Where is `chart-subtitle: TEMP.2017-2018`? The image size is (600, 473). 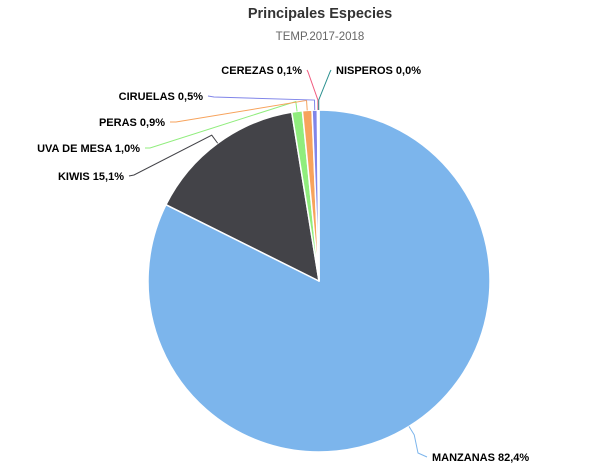
chart-subtitle: TEMP.2017-2018 is located at coordinates (320, 37).